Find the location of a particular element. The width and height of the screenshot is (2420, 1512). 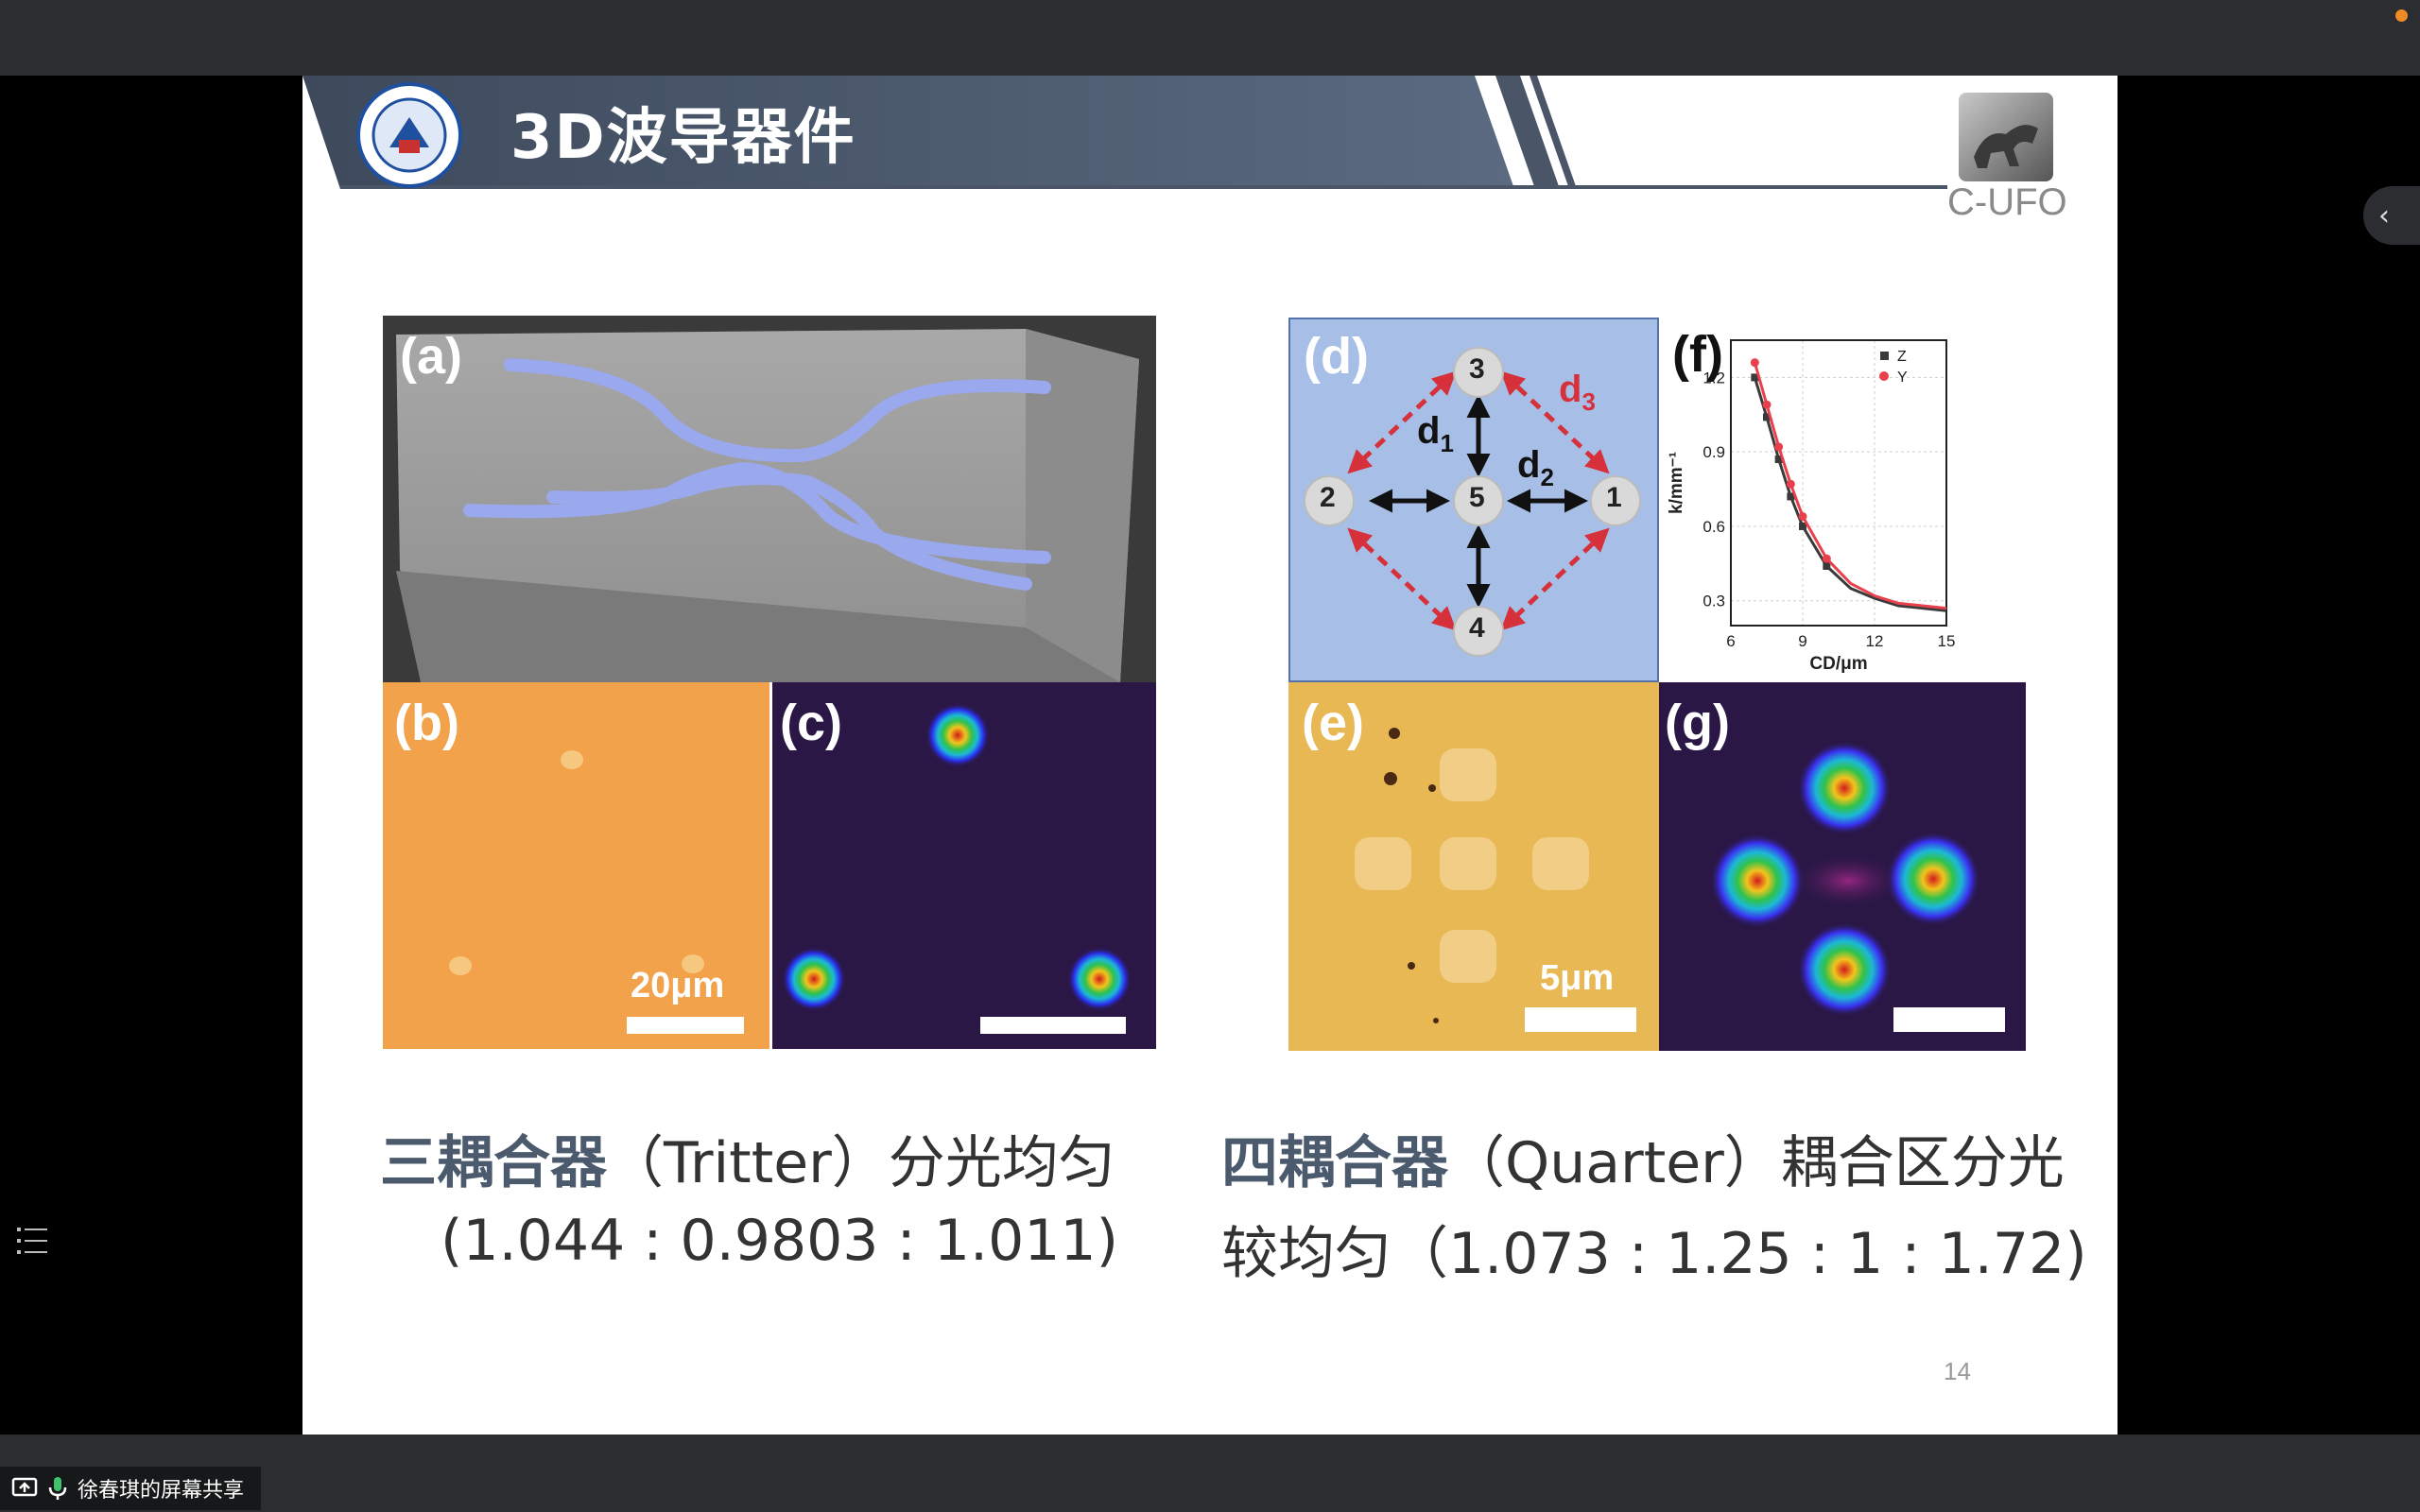

microscope-image is located at coordinates (596, 892).